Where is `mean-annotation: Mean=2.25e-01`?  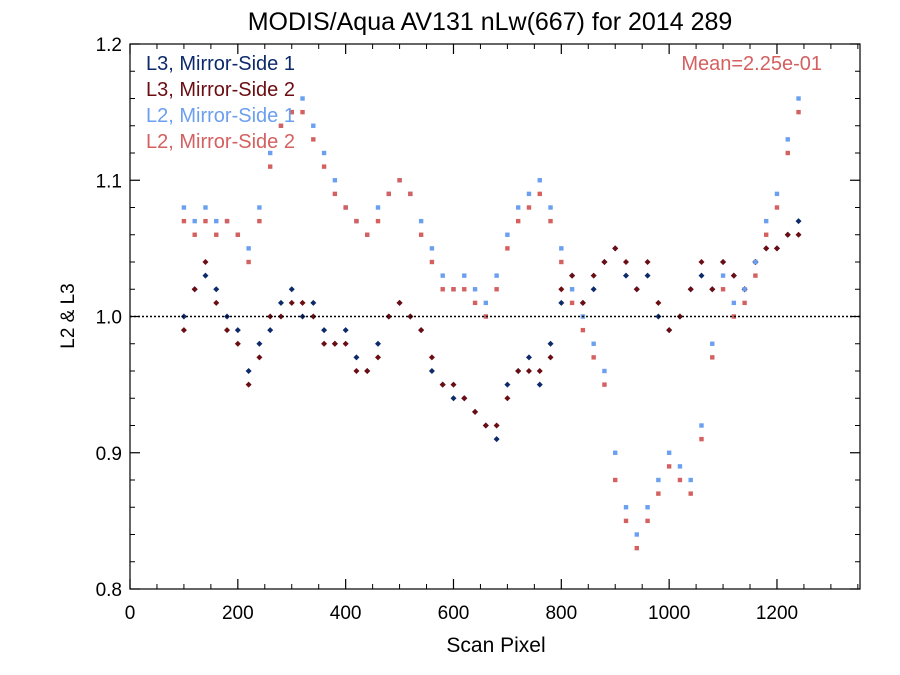 mean-annotation: Mean=2.25e-01 is located at coordinates (751, 64).